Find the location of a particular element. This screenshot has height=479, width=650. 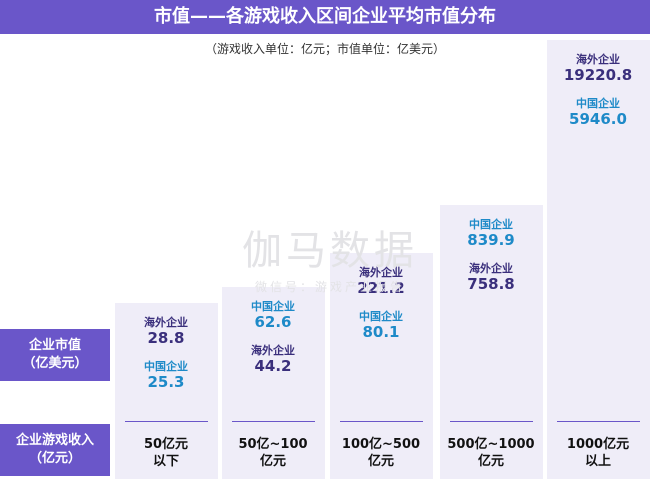

watermark-subtext: 微信号：游戏产业报告 is located at coordinates (329, 287).